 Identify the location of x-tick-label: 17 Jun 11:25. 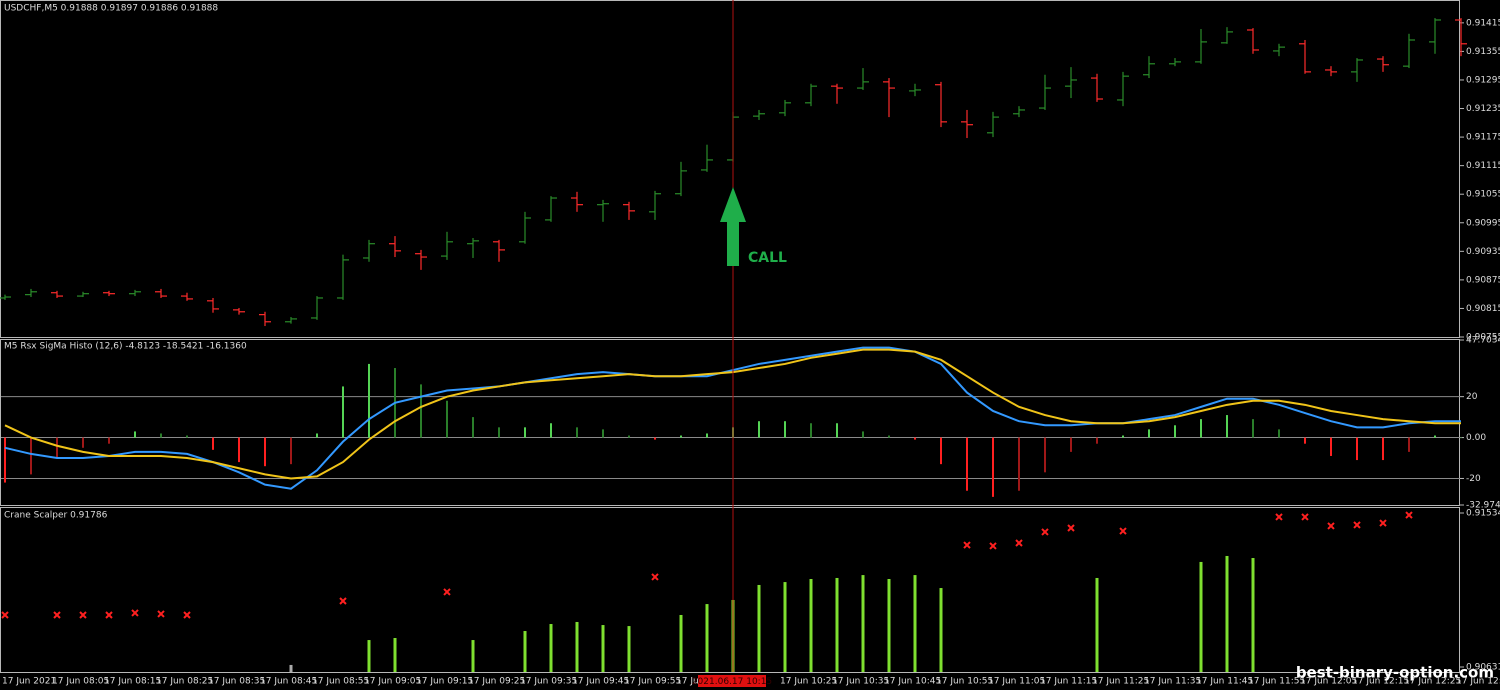
(1120, 682).